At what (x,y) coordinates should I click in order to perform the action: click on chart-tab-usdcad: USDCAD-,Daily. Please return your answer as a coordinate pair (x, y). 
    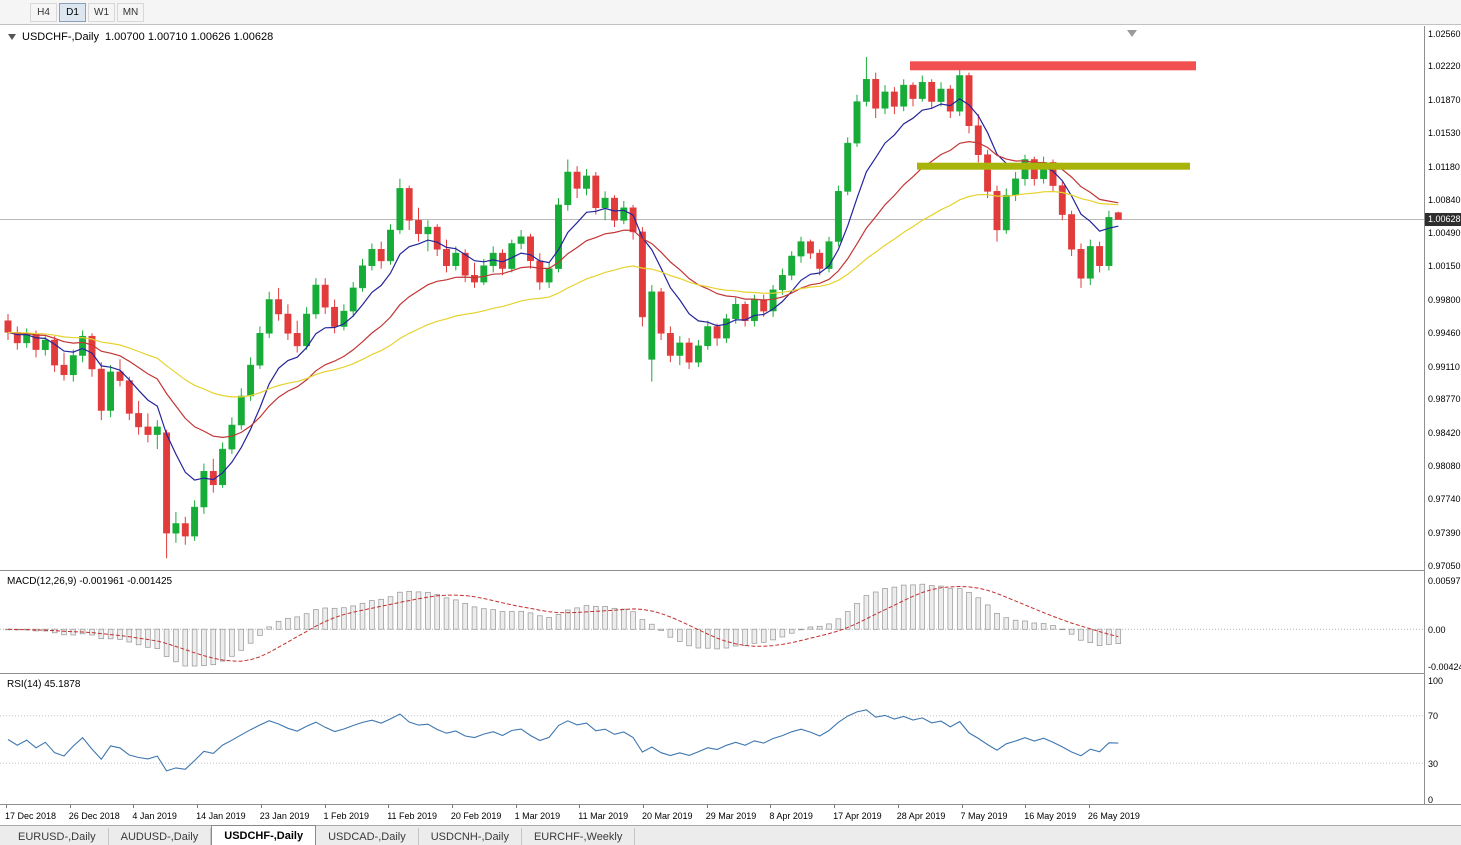
    Looking at the image, I should click on (367, 836).